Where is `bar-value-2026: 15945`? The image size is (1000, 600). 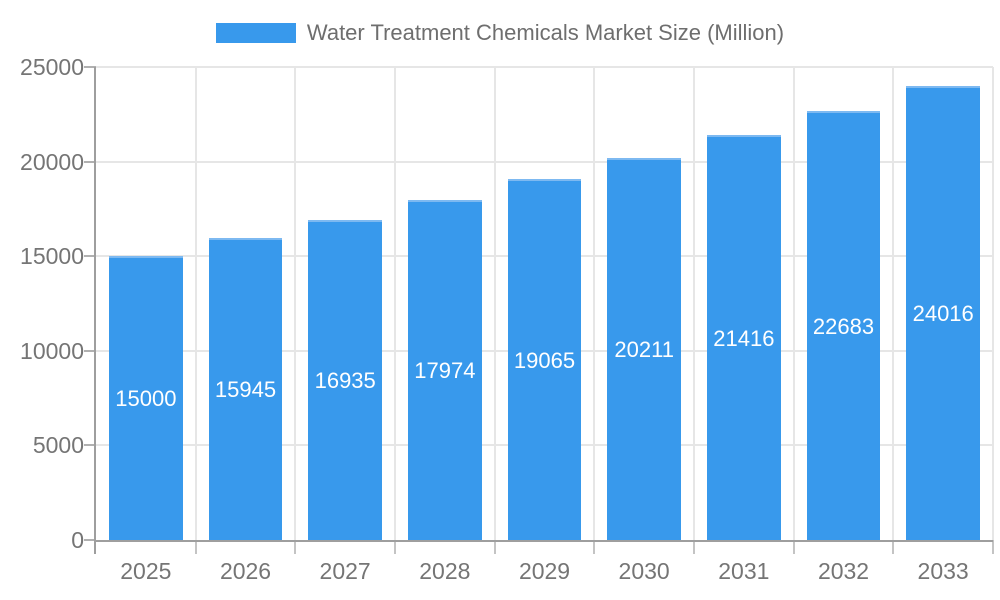 bar-value-2026: 15945 is located at coordinates (245, 389).